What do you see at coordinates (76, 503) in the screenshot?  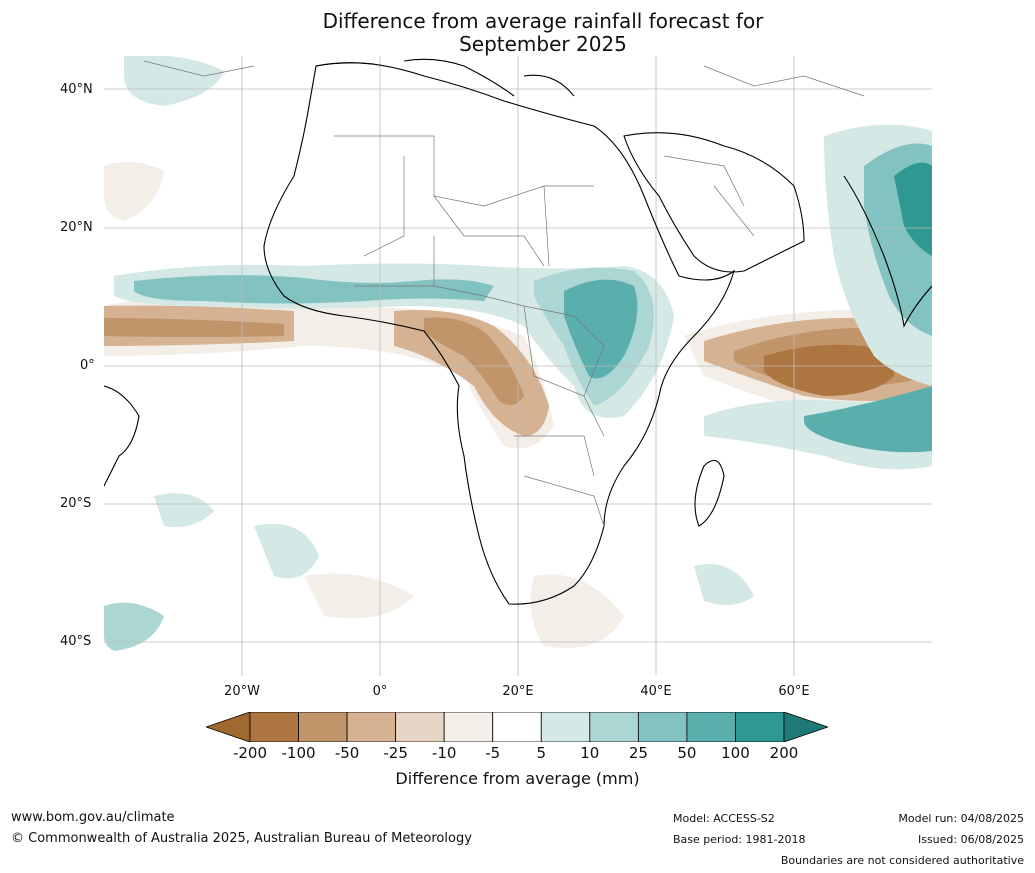 I see `lat-label-20s: 20°S` at bounding box center [76, 503].